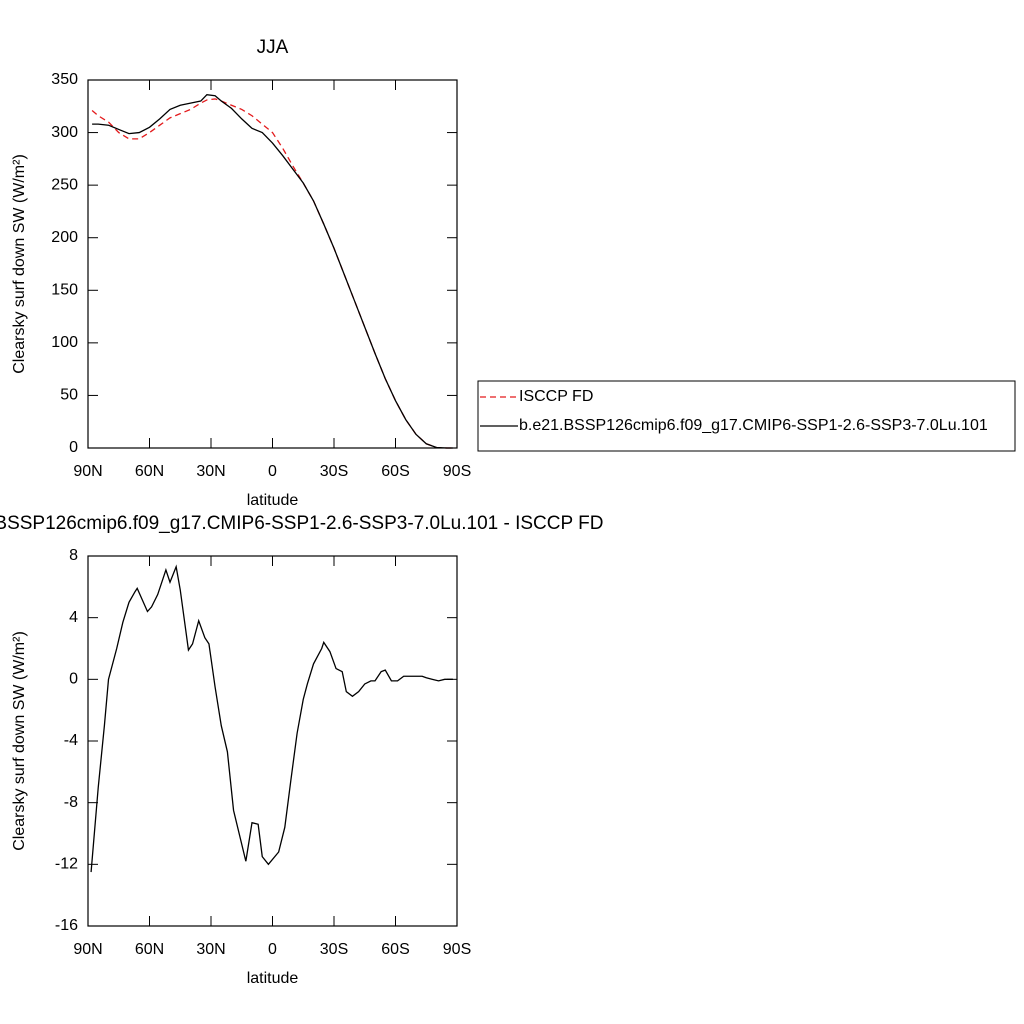  What do you see at coordinates (73, 555) in the screenshot?
I see `y-tick-label: 8` at bounding box center [73, 555].